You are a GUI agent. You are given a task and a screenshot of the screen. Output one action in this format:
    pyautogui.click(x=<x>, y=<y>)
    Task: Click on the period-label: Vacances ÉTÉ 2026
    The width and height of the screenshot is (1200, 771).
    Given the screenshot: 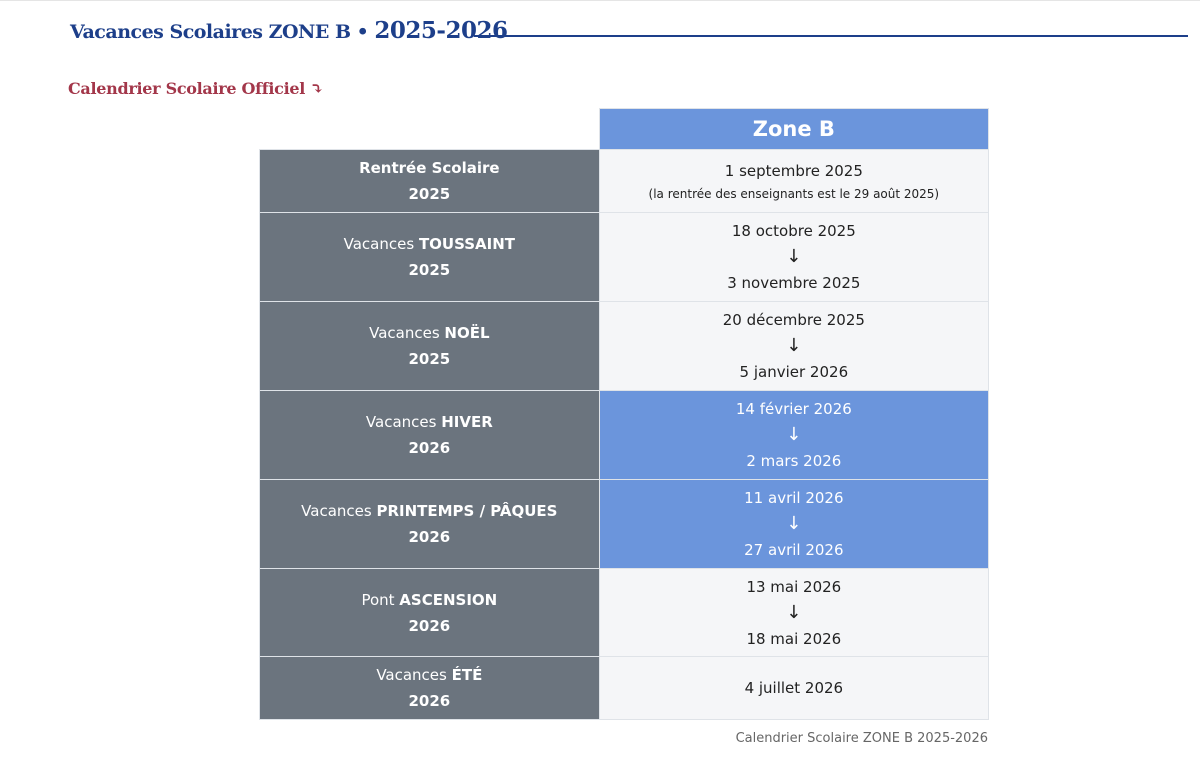 What is the action you would take?
    pyautogui.click(x=429, y=688)
    